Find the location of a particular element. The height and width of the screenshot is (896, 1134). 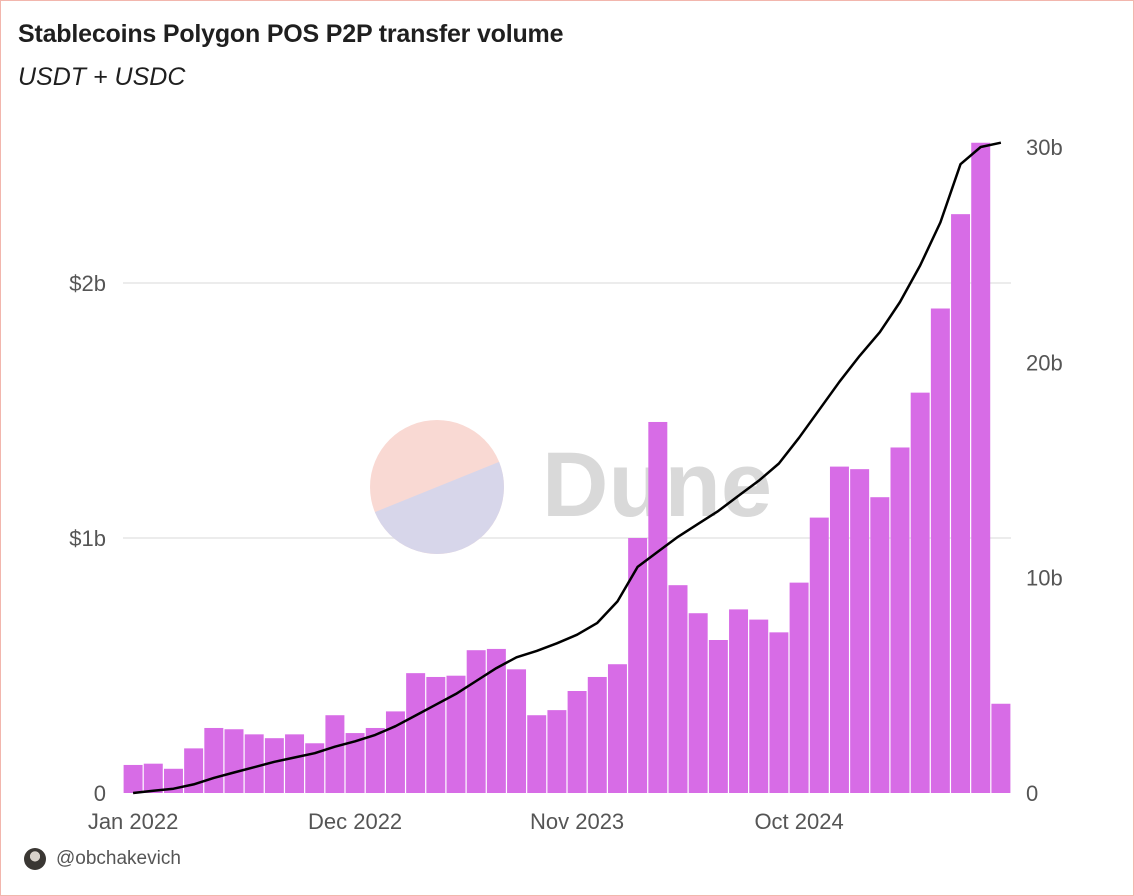

author-credit: @obchakevich is located at coordinates (102, 859).